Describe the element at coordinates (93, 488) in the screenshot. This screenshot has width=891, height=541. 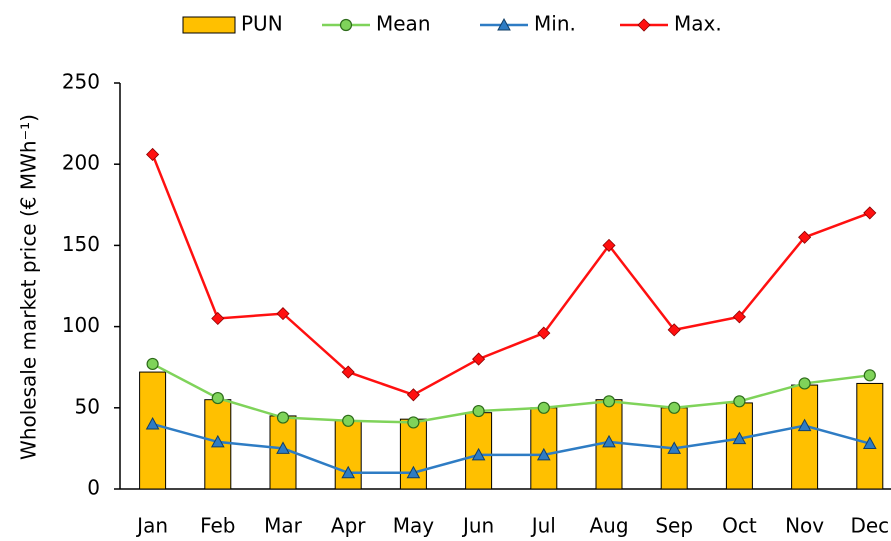
I see `y-tick-label: 0` at that location.